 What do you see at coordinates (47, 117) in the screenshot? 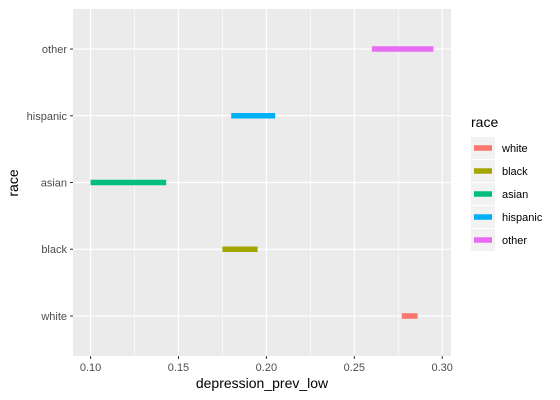
I see `y-tick-label: hispanic` at bounding box center [47, 117].